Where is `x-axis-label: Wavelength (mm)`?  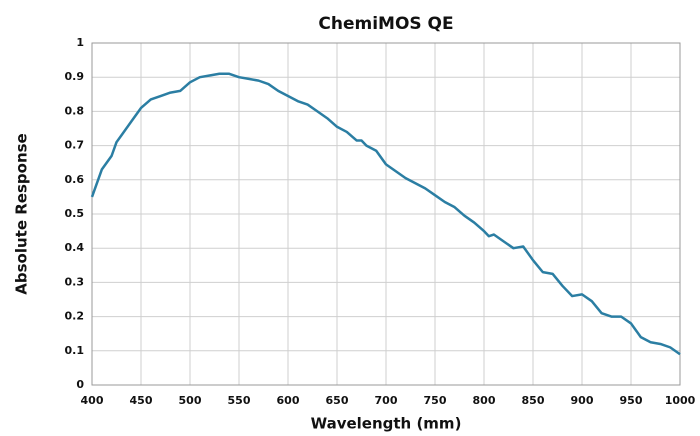 x-axis-label: Wavelength (mm) is located at coordinates (386, 424).